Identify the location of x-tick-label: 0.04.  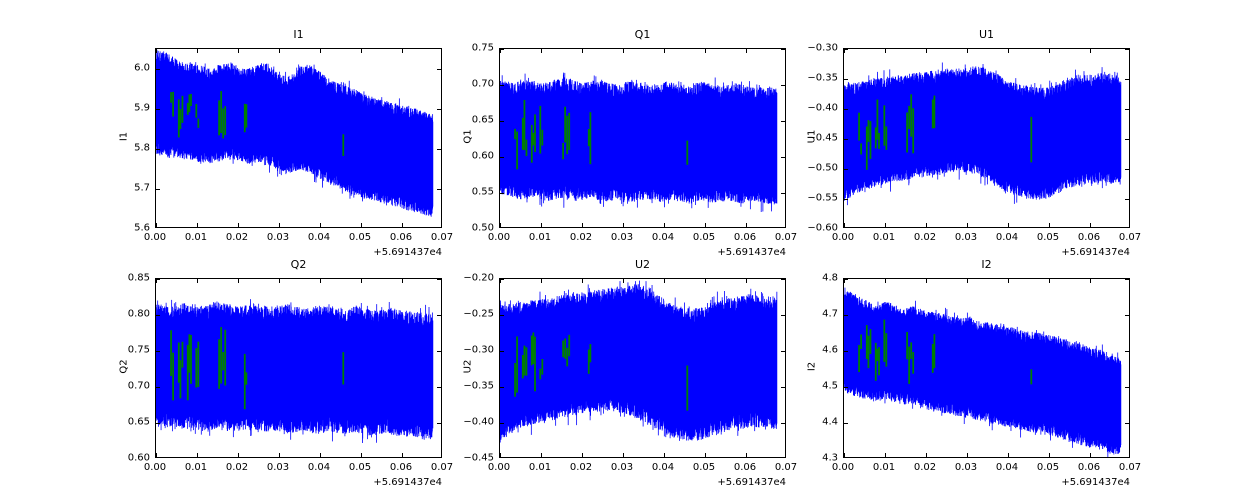
(663, 237).